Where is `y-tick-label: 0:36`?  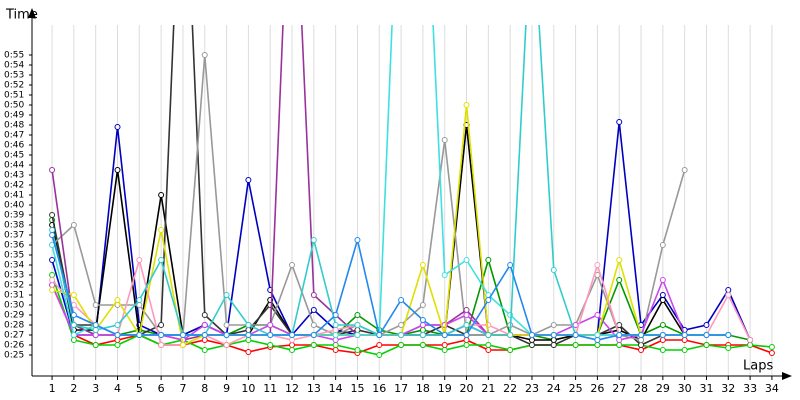 y-tick-label: 0:36 is located at coordinates (14, 246).